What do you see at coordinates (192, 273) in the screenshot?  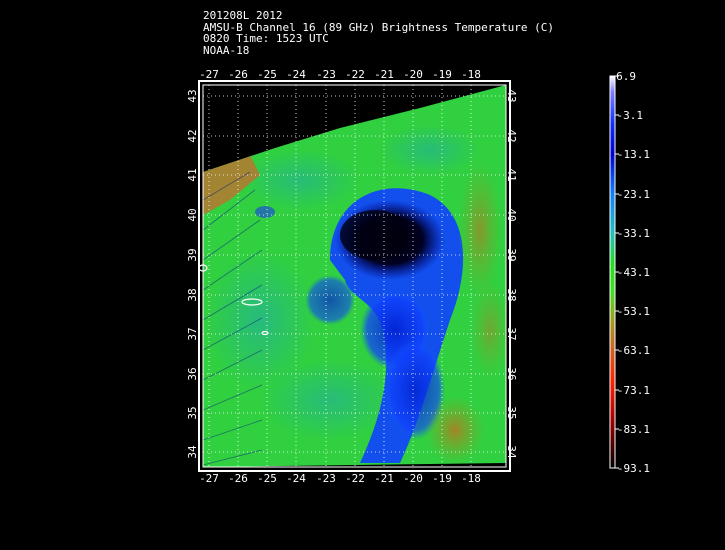 I see `latitude-labels-left: 43 42 41 40 39 38 37 36 35 34` at bounding box center [192, 273].